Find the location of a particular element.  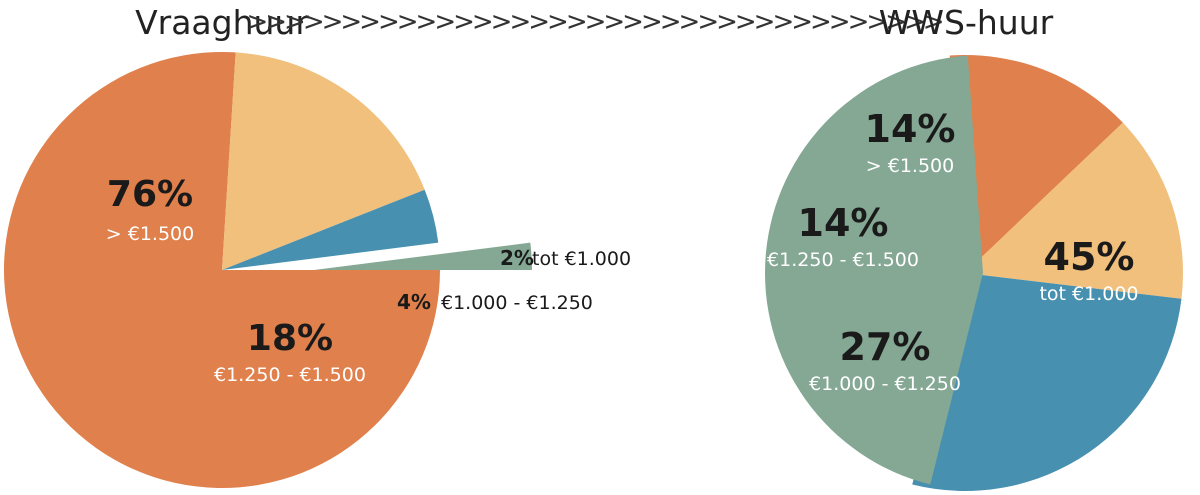

category-label-wws-huur-1-500: > €1.500 is located at coordinates (910, 166).